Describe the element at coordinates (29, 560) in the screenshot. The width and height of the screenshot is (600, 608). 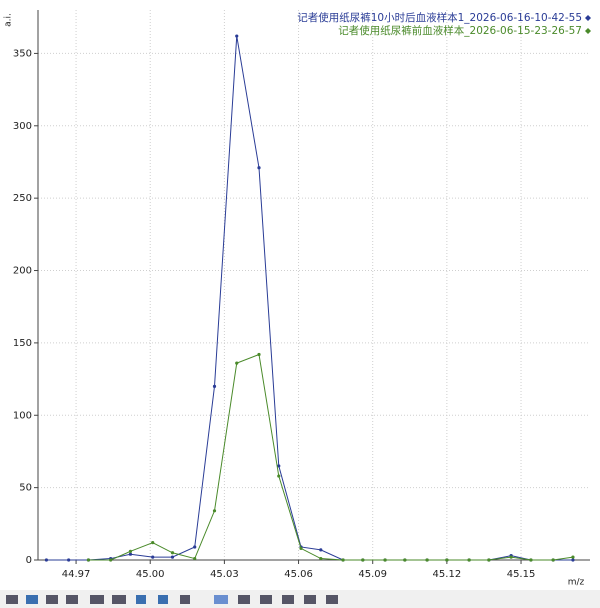
I see `y-tick-label: 0` at that location.